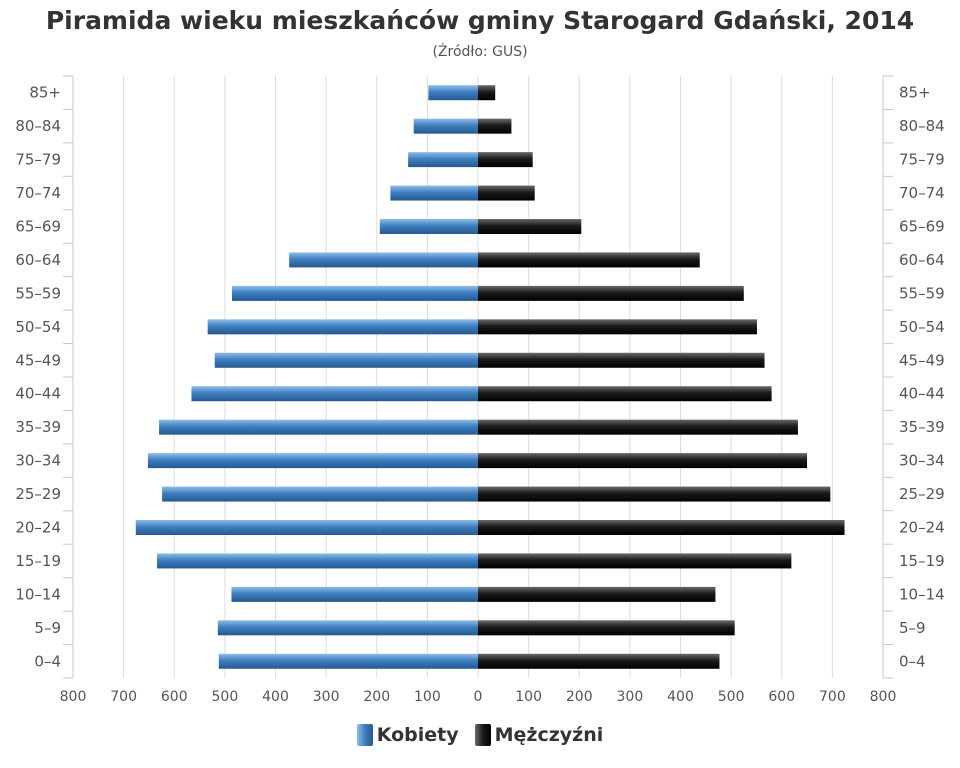  What do you see at coordinates (922, 561) in the screenshot?
I see `category-label-right: 15–19` at bounding box center [922, 561].